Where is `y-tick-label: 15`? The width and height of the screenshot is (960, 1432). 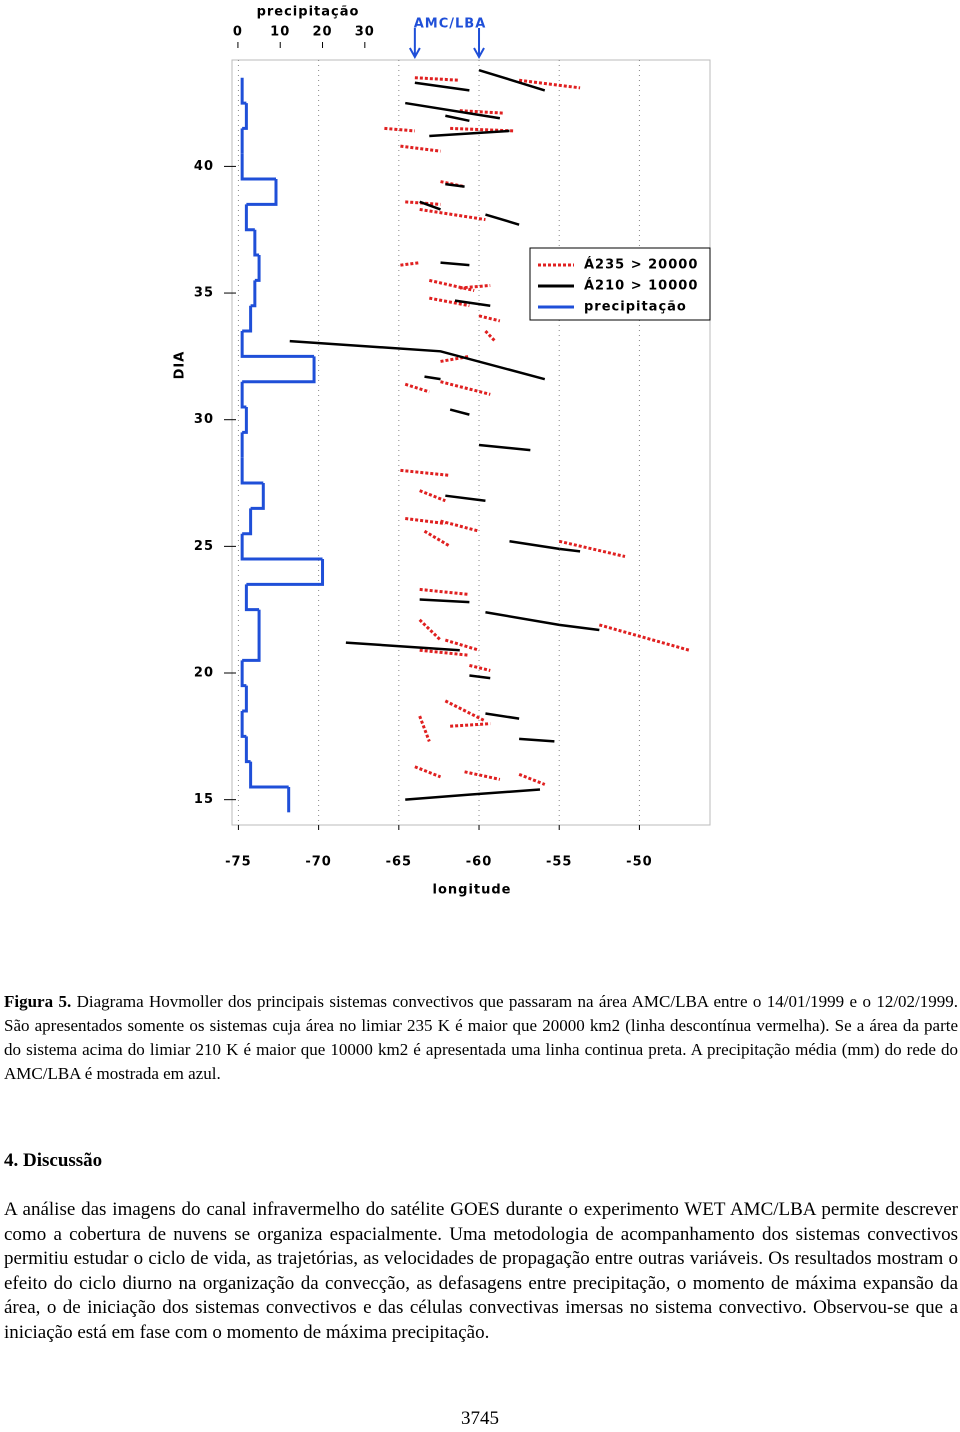 y-tick-label: 15 is located at coordinates (204, 799).